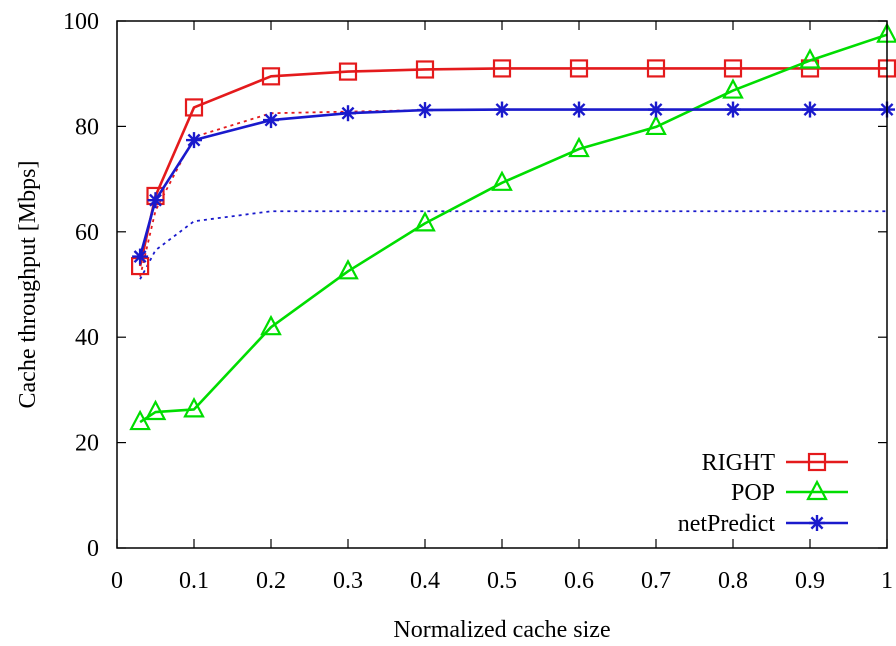 Image resolution: width=896 pixels, height=646 pixels. Describe the element at coordinates (810, 581) in the screenshot. I see `x-tick-label: 0.9` at that location.